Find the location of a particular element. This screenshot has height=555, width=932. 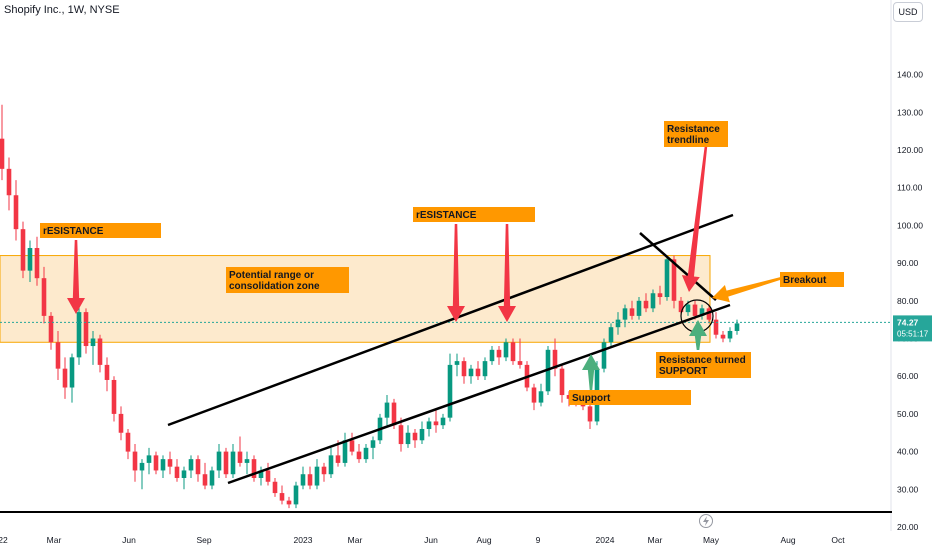

y-tick-label: 80.00 is located at coordinates (908, 301).